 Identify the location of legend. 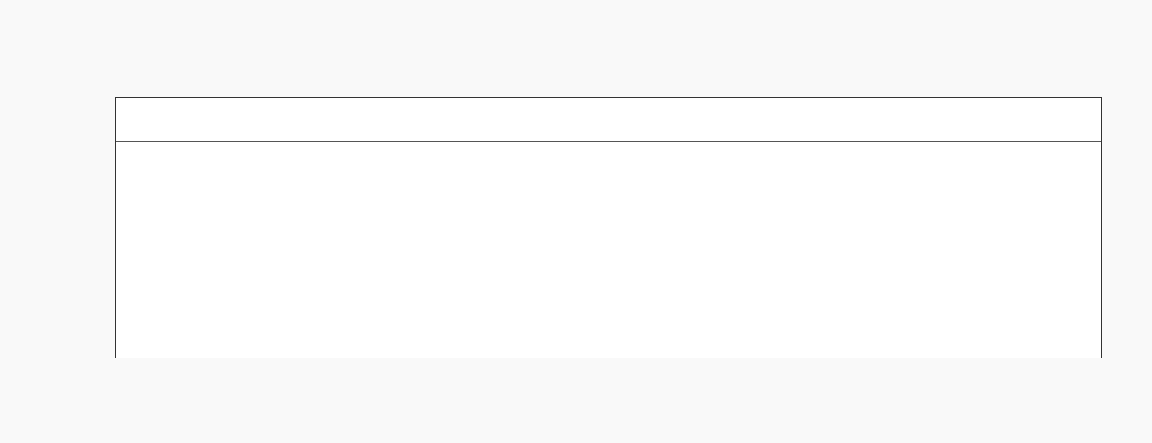
(576, 413).